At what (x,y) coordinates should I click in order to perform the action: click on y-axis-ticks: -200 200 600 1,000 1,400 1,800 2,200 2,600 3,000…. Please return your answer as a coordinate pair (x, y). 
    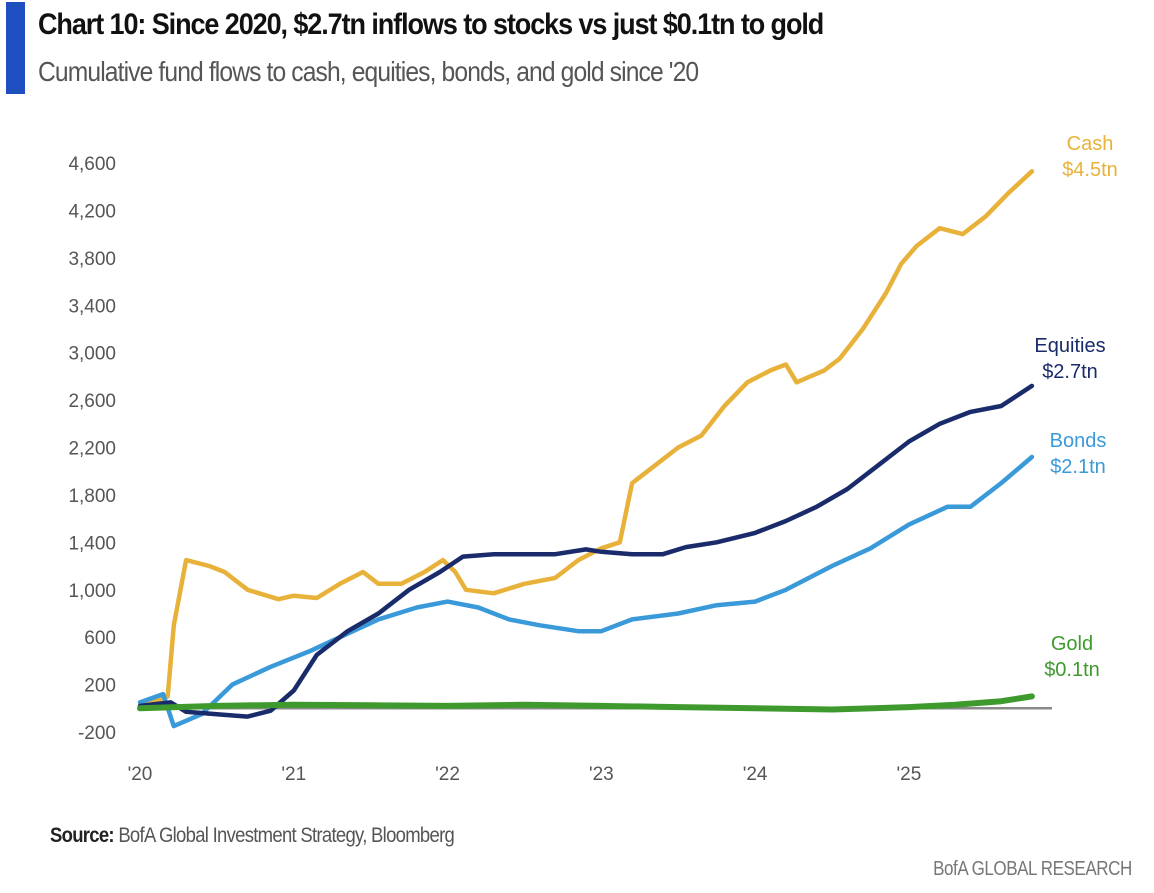
    Looking at the image, I should click on (92, 449).